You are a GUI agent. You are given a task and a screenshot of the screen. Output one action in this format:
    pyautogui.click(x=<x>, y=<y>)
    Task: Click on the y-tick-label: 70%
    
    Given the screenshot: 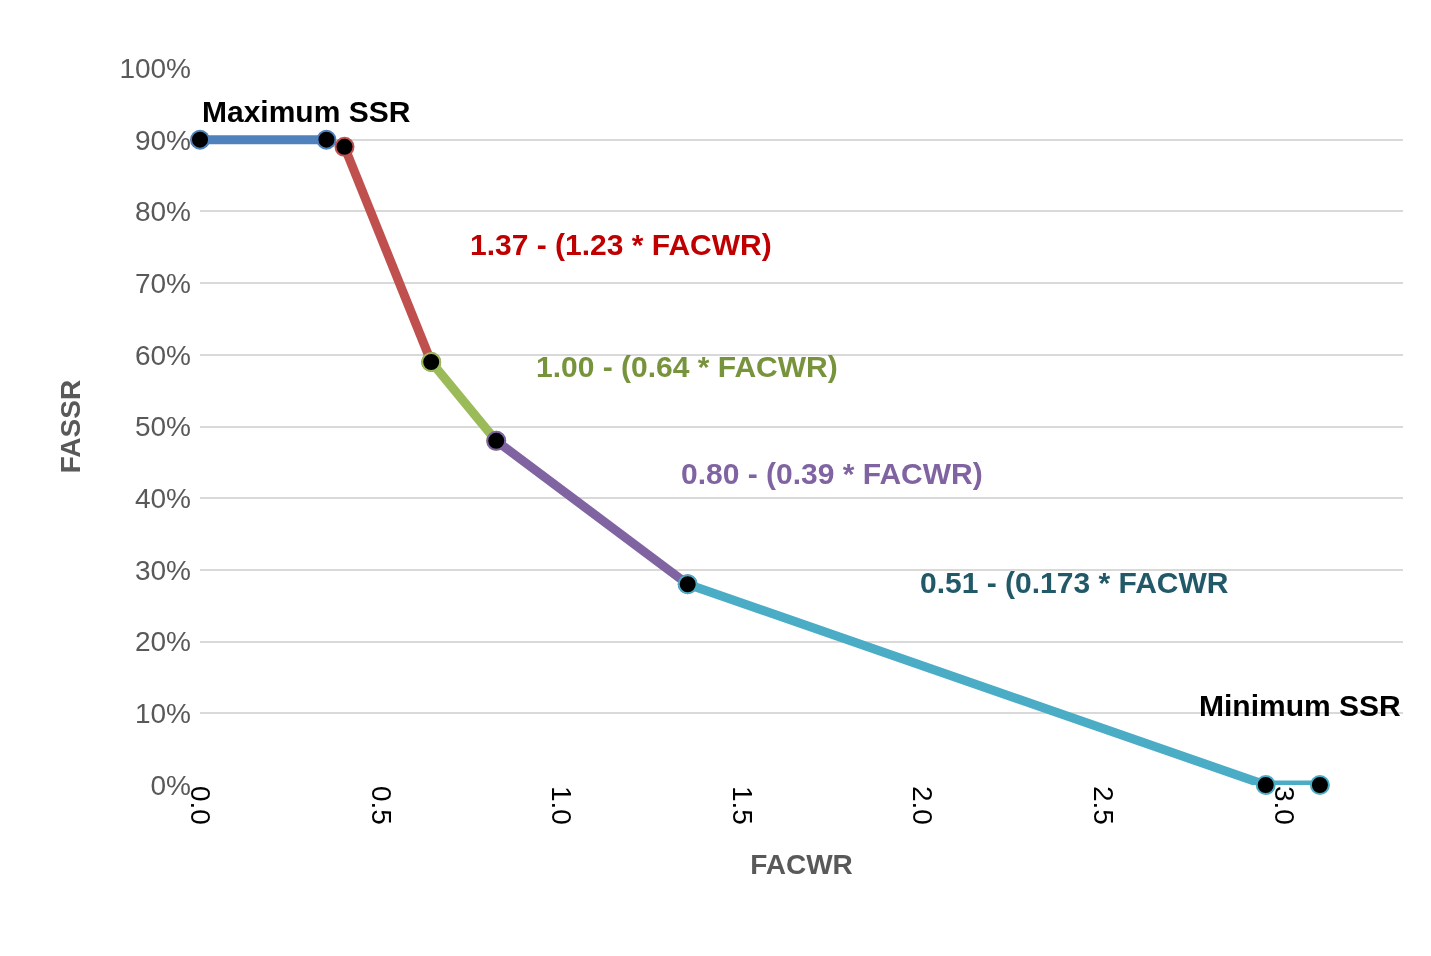 What is the action you would take?
    pyautogui.click(x=162, y=283)
    